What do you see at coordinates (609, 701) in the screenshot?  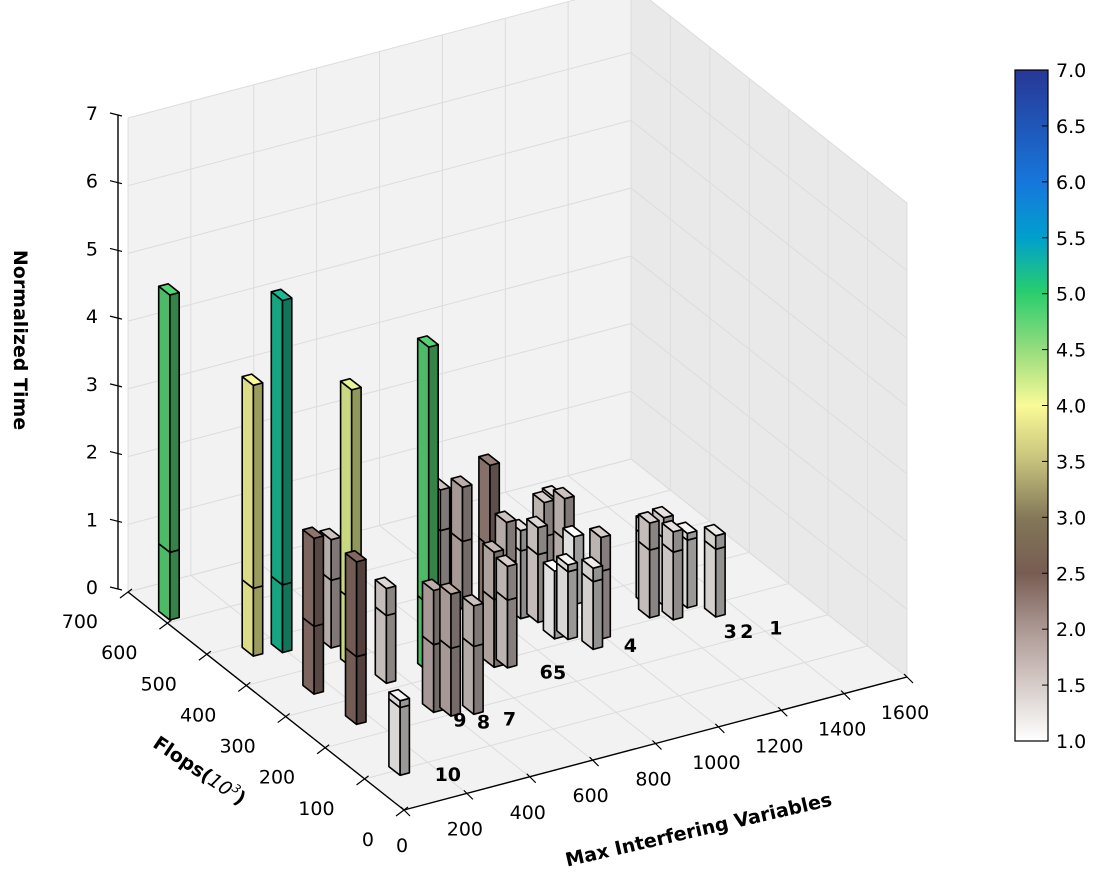 I see `bar-labels: 109 8 76 543 2 1` at bounding box center [609, 701].